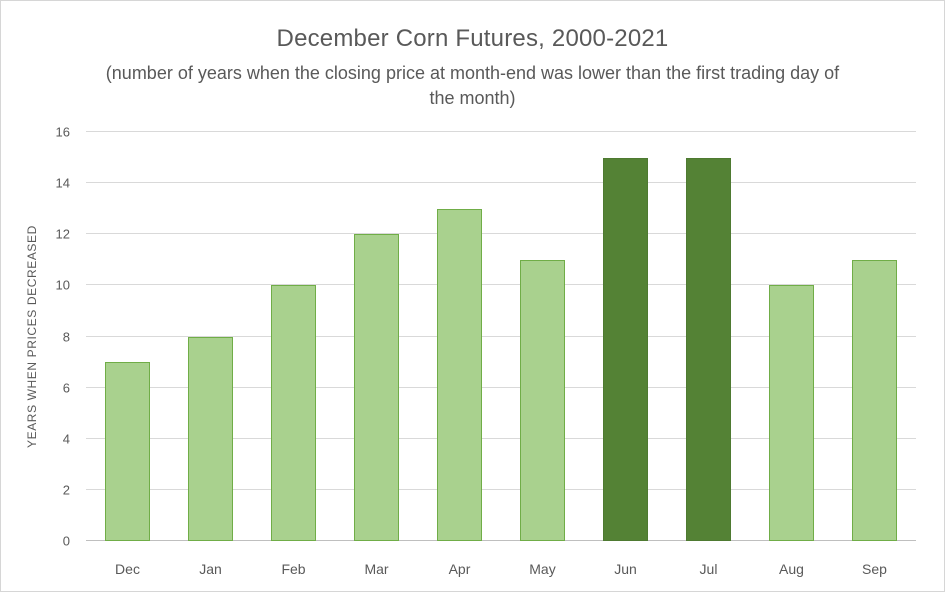 This screenshot has width=945, height=592. Describe the element at coordinates (472, 38) in the screenshot. I see `chart-title: December Corn Futures, 2000-2021` at that location.